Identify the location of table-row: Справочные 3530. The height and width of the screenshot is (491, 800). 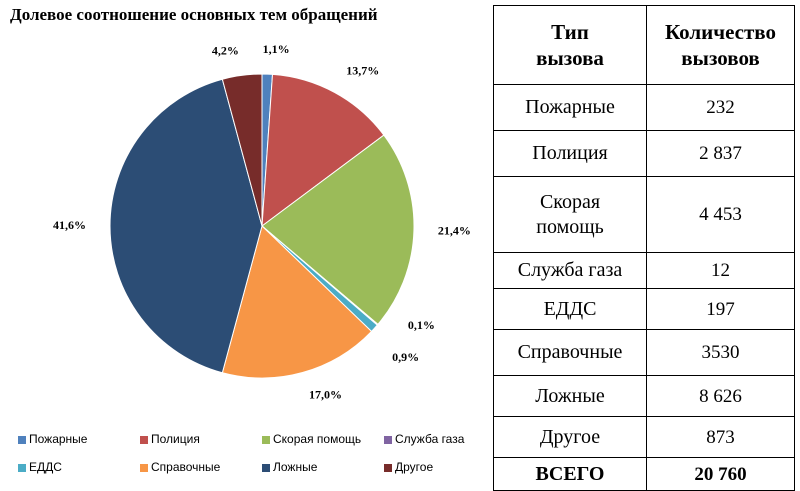
(644, 352).